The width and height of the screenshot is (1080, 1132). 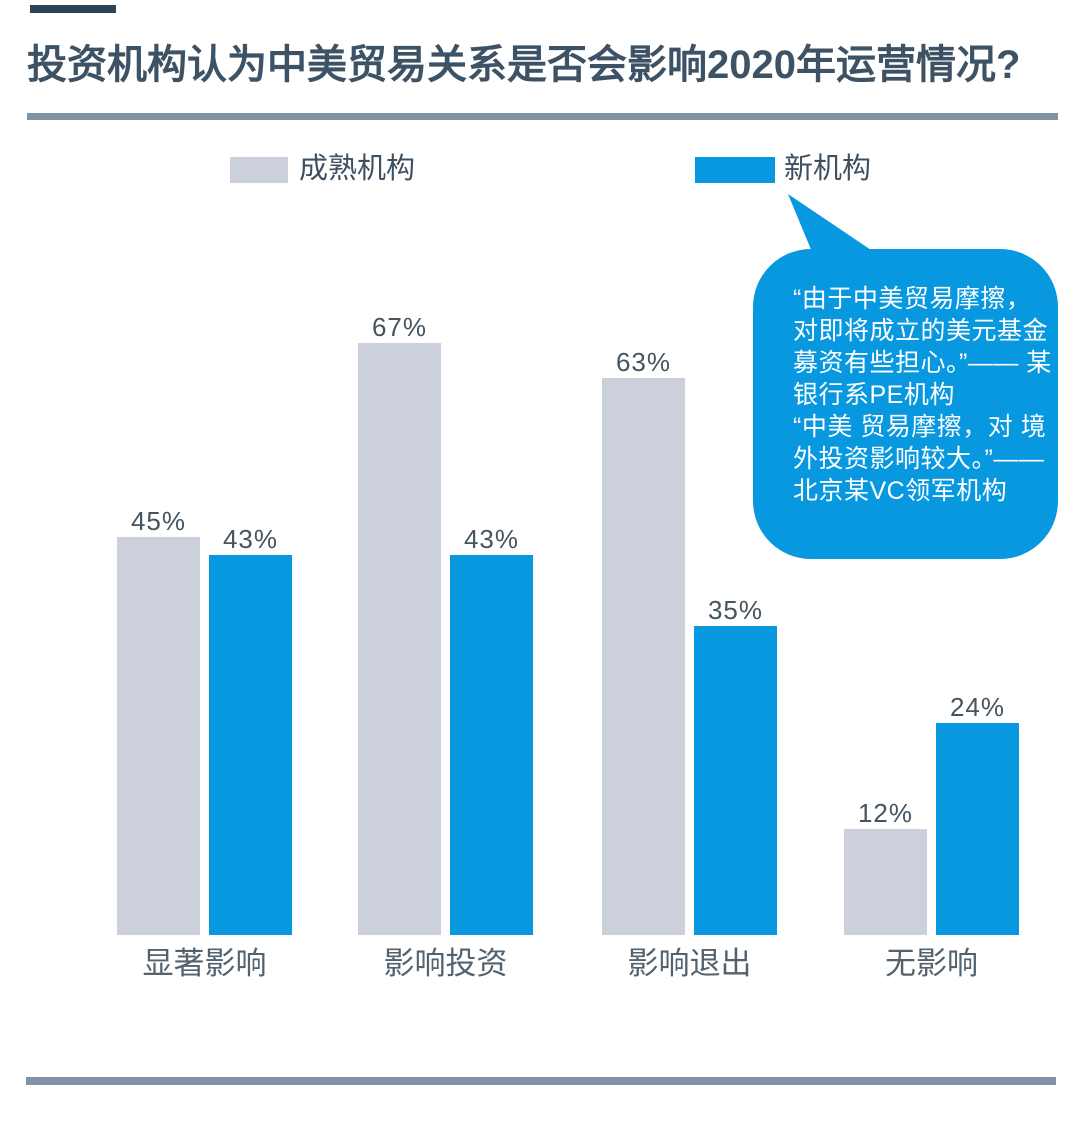 What do you see at coordinates (735, 170) in the screenshot?
I see `legend-swatch-new` at bounding box center [735, 170].